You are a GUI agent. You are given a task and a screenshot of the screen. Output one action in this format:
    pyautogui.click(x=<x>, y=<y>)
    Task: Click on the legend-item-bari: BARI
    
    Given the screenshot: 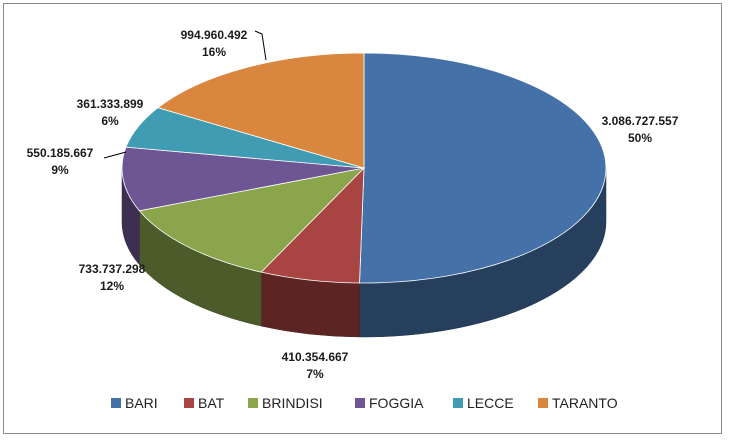 What is the action you would take?
    pyautogui.click(x=134, y=403)
    